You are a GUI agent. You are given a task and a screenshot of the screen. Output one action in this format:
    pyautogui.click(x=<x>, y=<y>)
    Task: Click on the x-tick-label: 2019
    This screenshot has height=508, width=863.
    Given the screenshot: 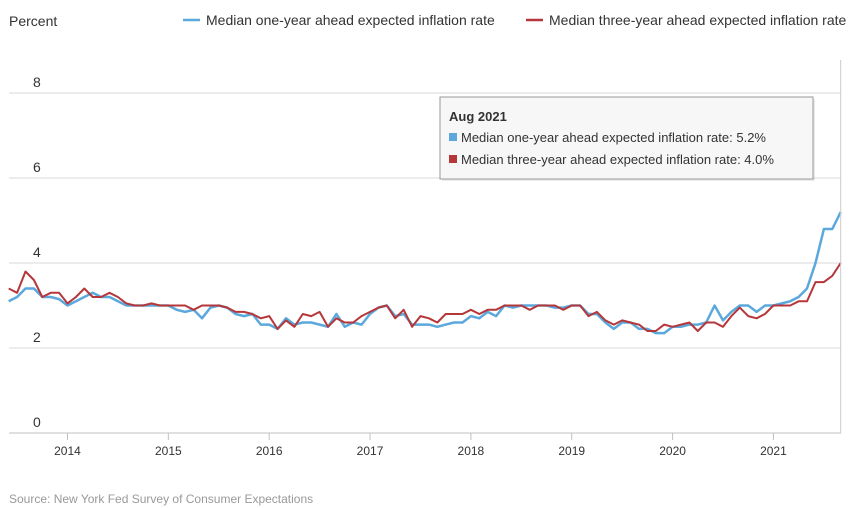 What is the action you would take?
    pyautogui.click(x=571, y=451)
    